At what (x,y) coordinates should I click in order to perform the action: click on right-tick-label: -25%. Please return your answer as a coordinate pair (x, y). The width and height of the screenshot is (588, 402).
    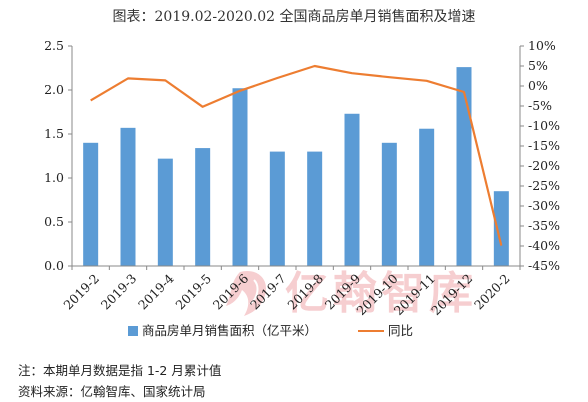
    Looking at the image, I should click on (544, 185).